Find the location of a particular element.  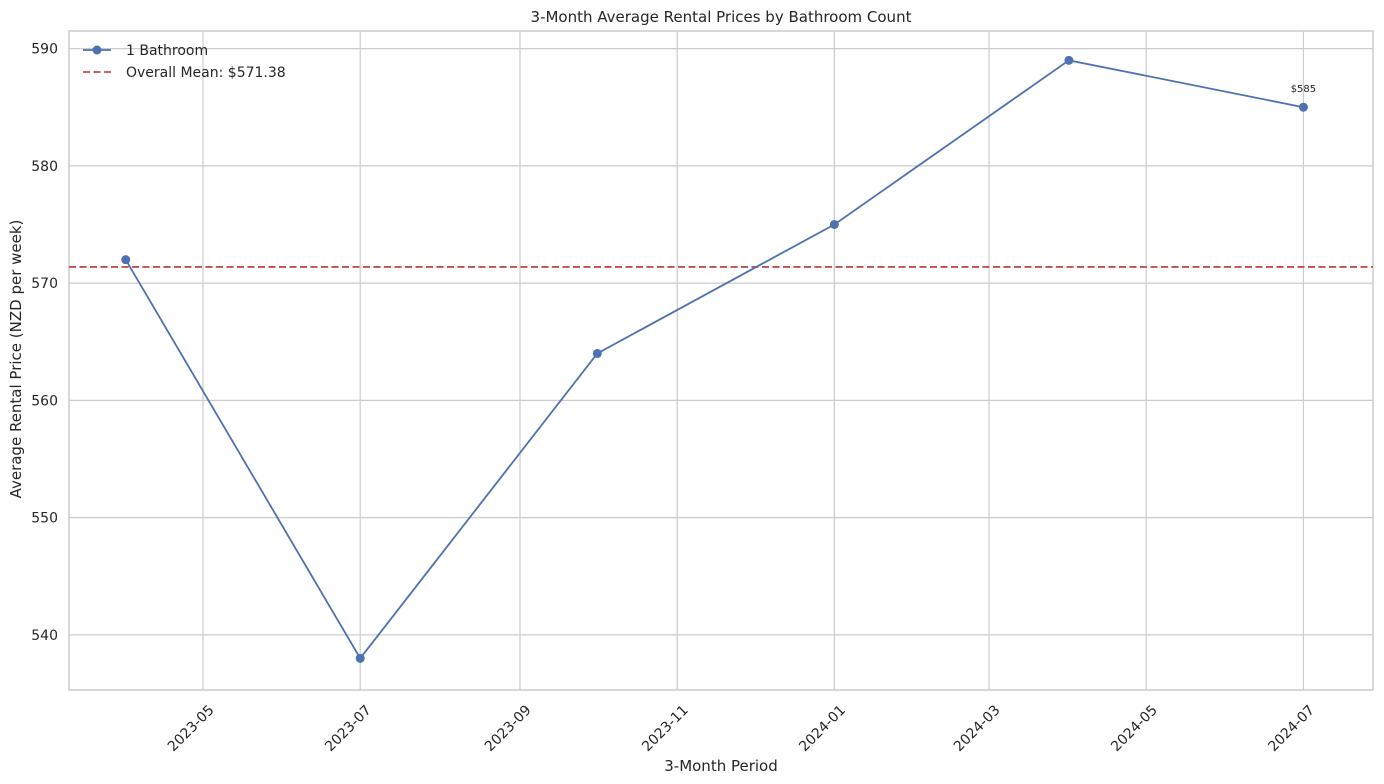

annotations: $585 is located at coordinates (1303, 89).